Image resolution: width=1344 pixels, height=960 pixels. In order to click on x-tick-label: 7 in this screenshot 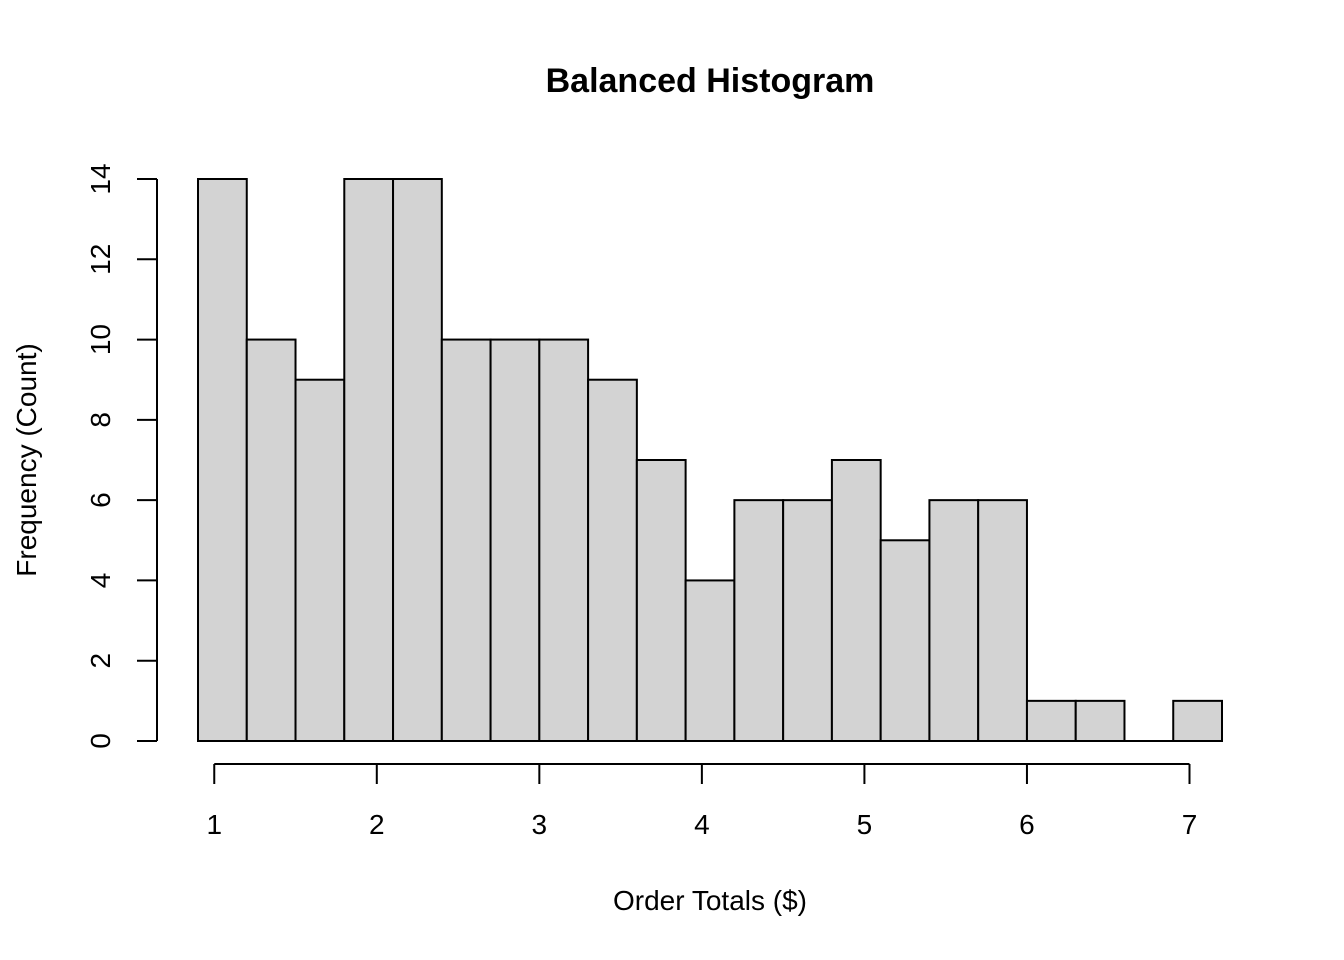, I will do `click(1190, 824)`.